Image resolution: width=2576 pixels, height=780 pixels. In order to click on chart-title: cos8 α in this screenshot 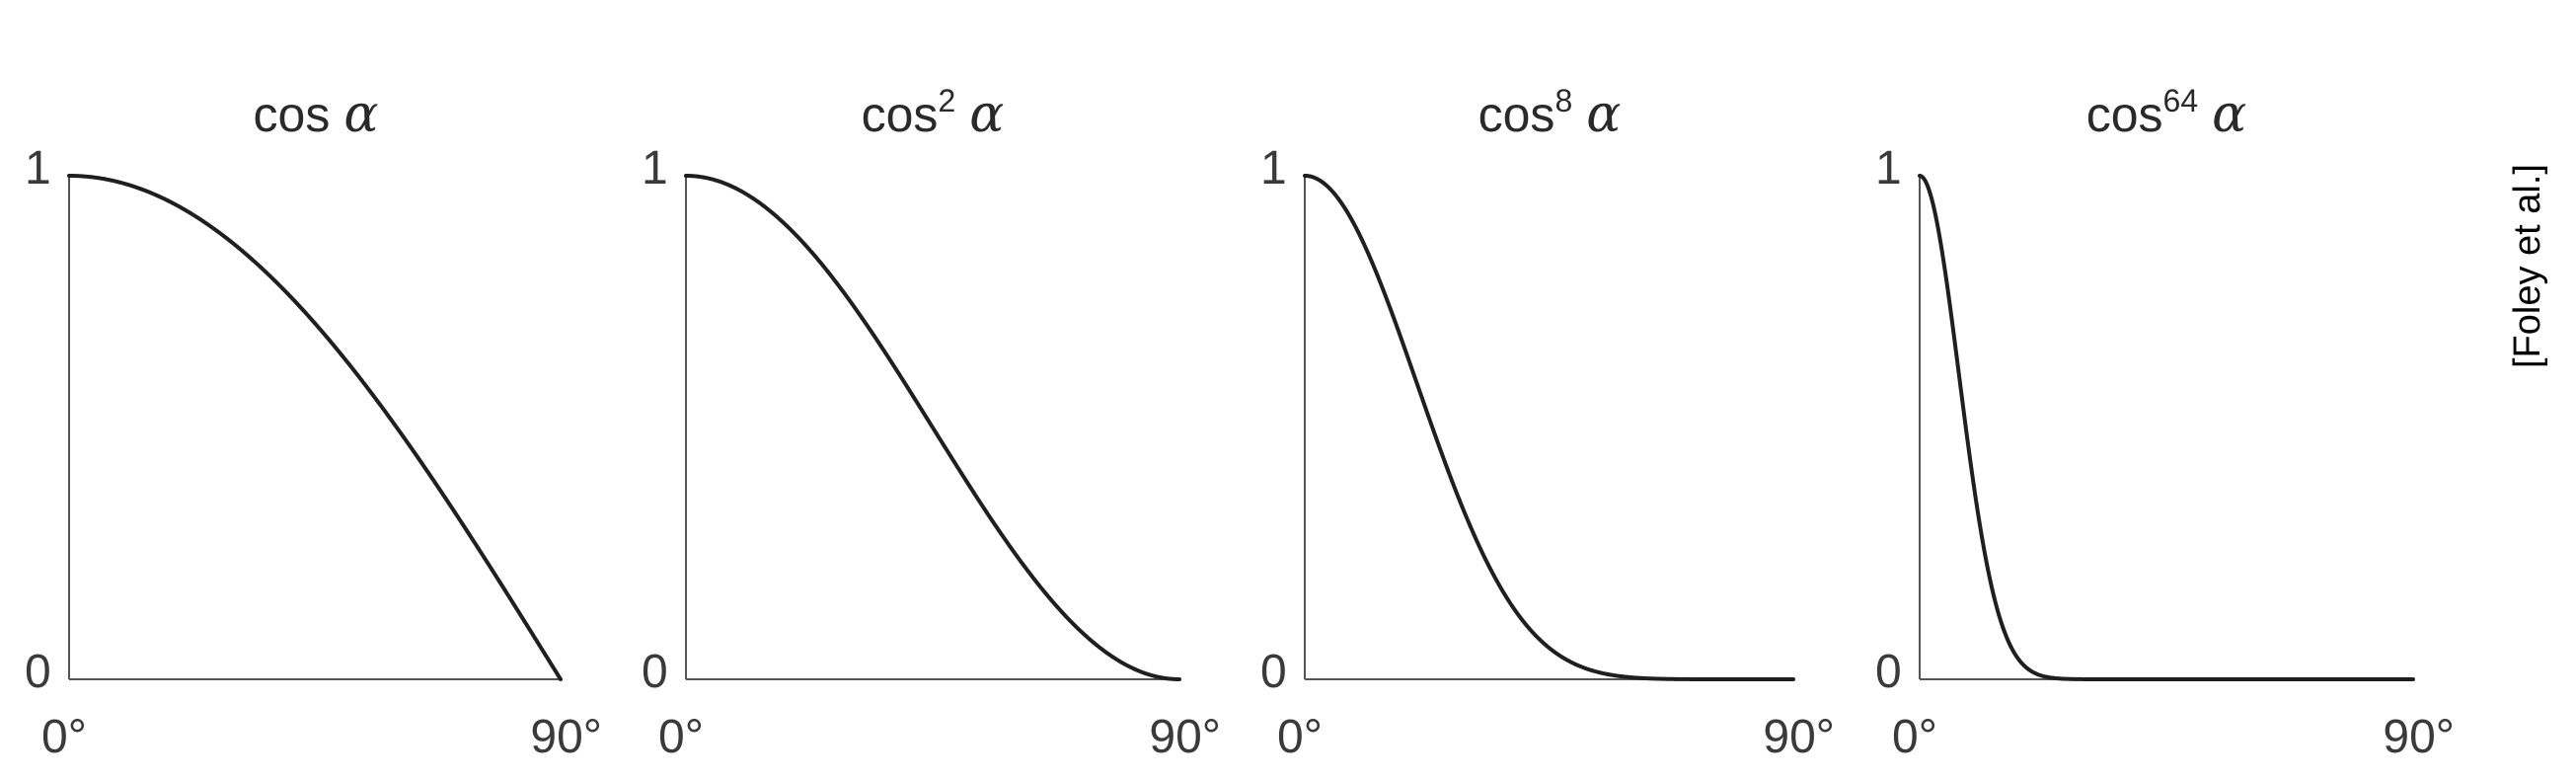, I will do `click(1550, 113)`.